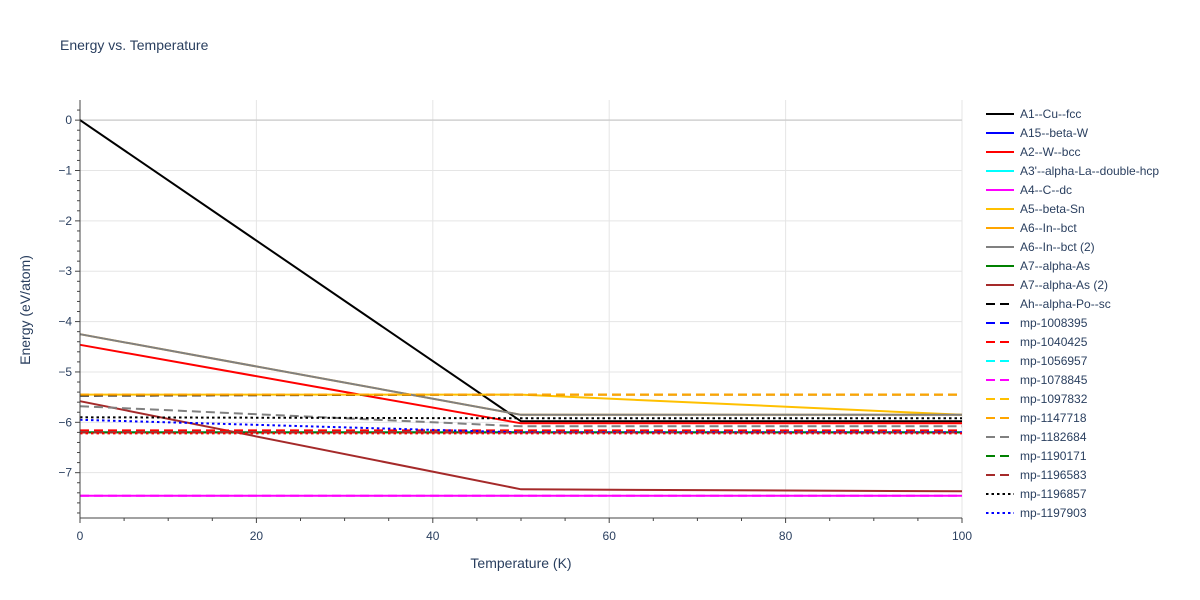  What do you see at coordinates (25, 310) in the screenshot?
I see `y-axis-title: Energy (eV/atom)` at bounding box center [25, 310].